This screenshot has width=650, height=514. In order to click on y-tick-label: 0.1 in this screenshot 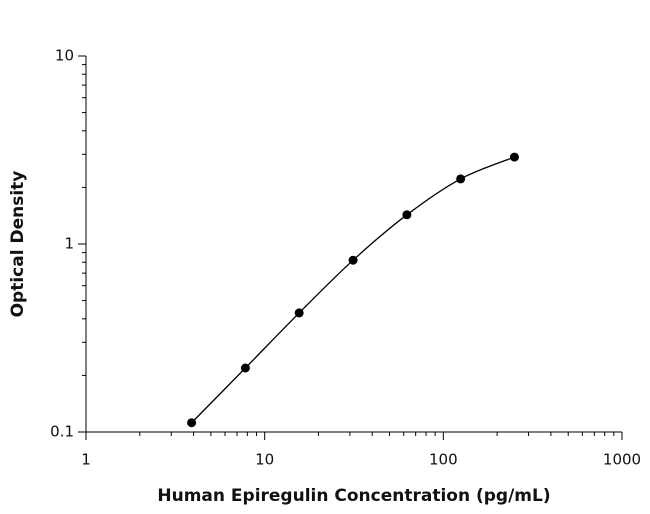, I will do `click(62, 432)`.